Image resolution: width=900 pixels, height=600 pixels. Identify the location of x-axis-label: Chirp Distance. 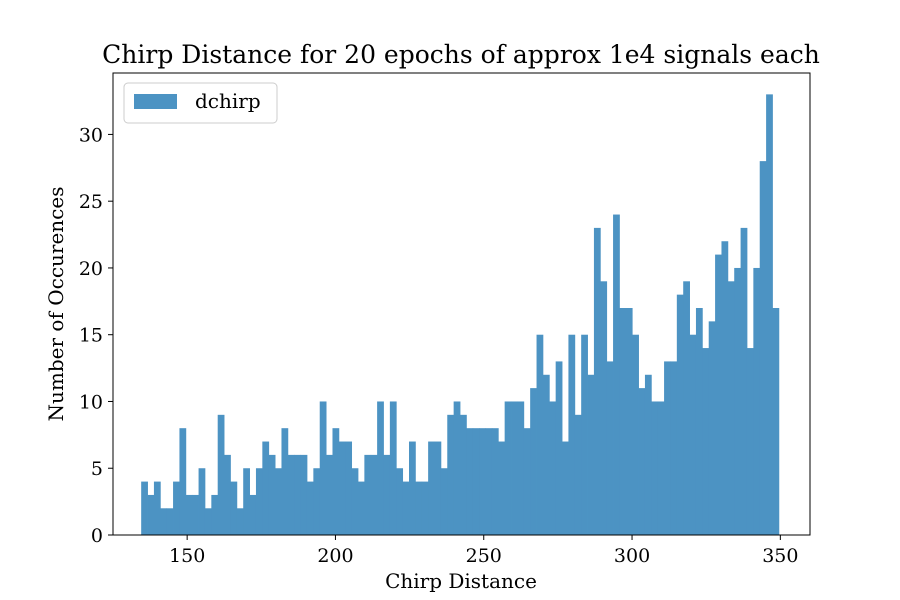
(461, 581).